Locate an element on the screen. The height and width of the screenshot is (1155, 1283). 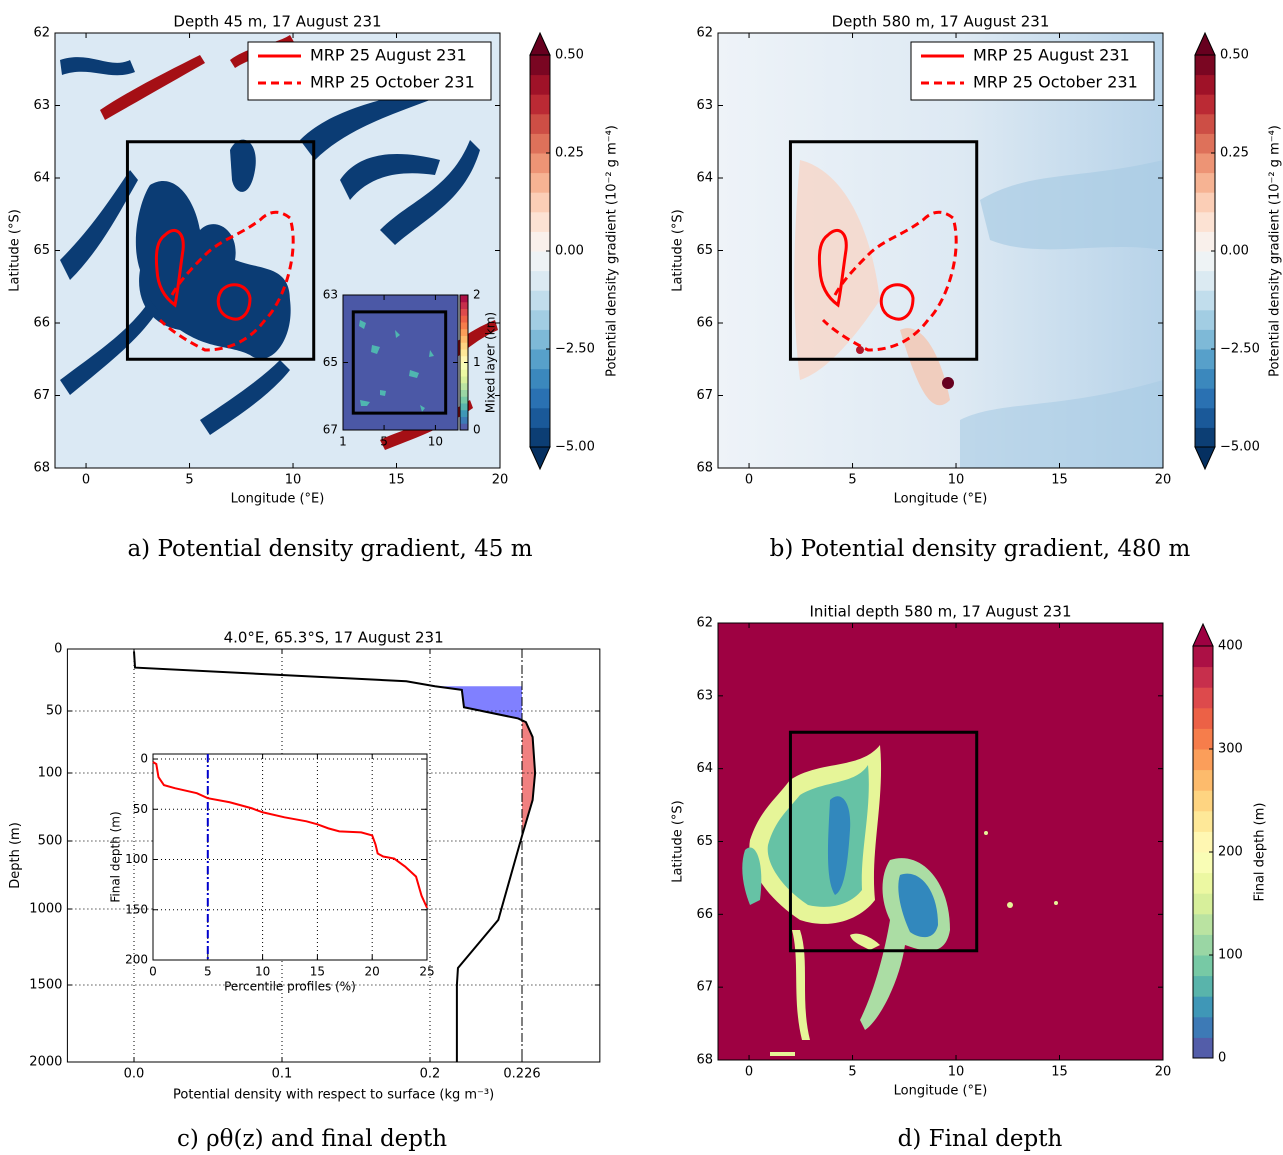
axes-frame is located at coordinates (290, 857).